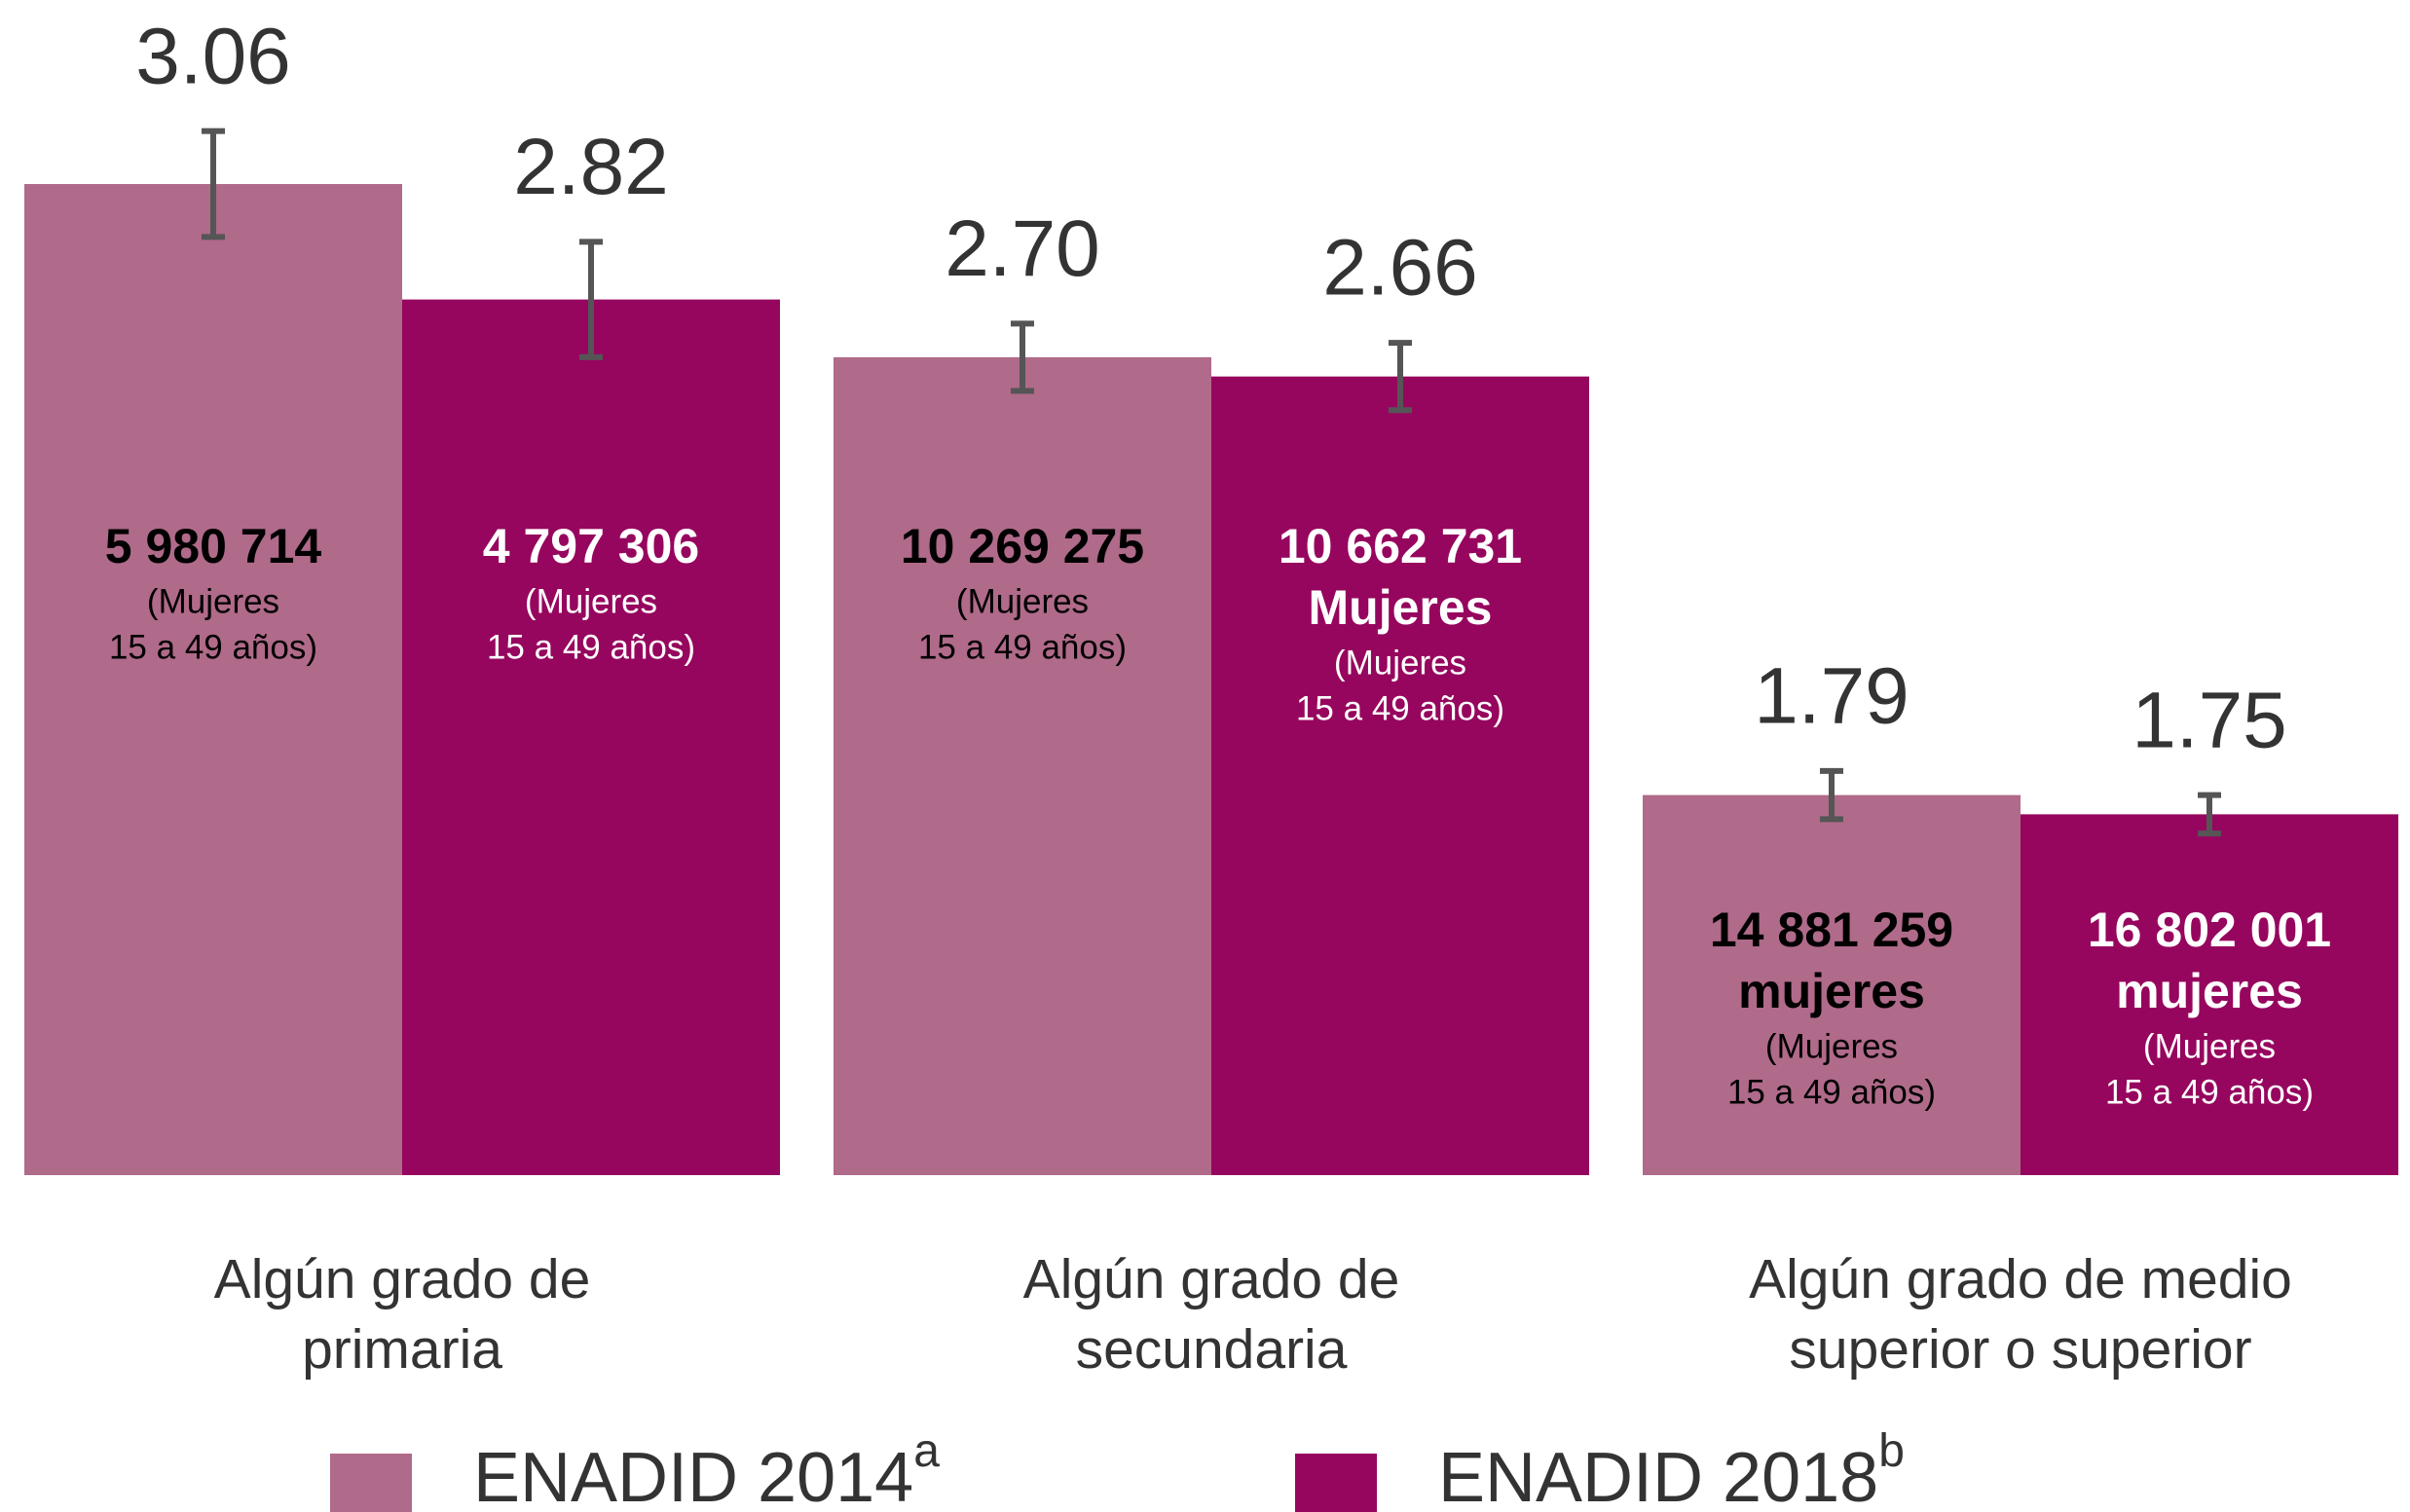 The width and height of the screenshot is (2410, 1512). What do you see at coordinates (2020, 1279) in the screenshot?
I see `x-tick-label: Algún grado de medio` at bounding box center [2020, 1279].